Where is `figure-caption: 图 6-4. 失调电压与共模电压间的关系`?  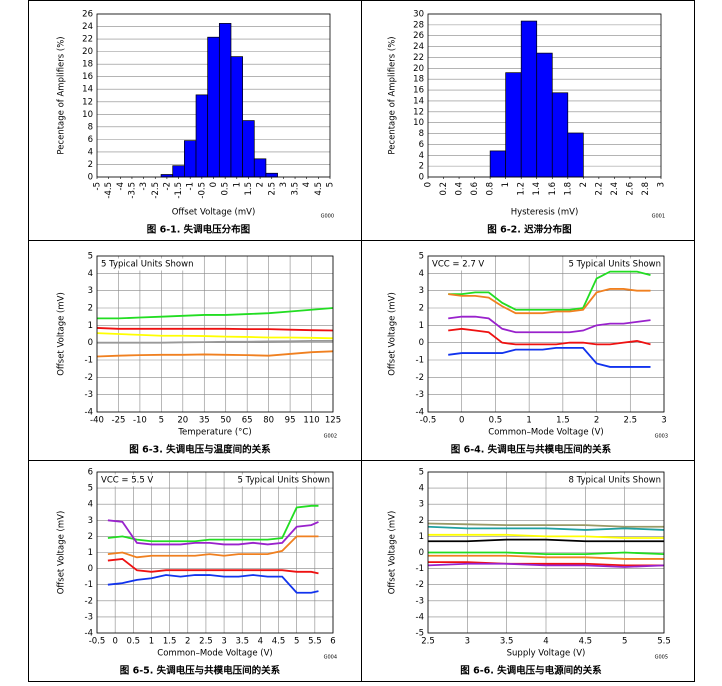
figure-caption: 图 6-4. 失调电压与共模电压间的关系 is located at coordinates (531, 450).